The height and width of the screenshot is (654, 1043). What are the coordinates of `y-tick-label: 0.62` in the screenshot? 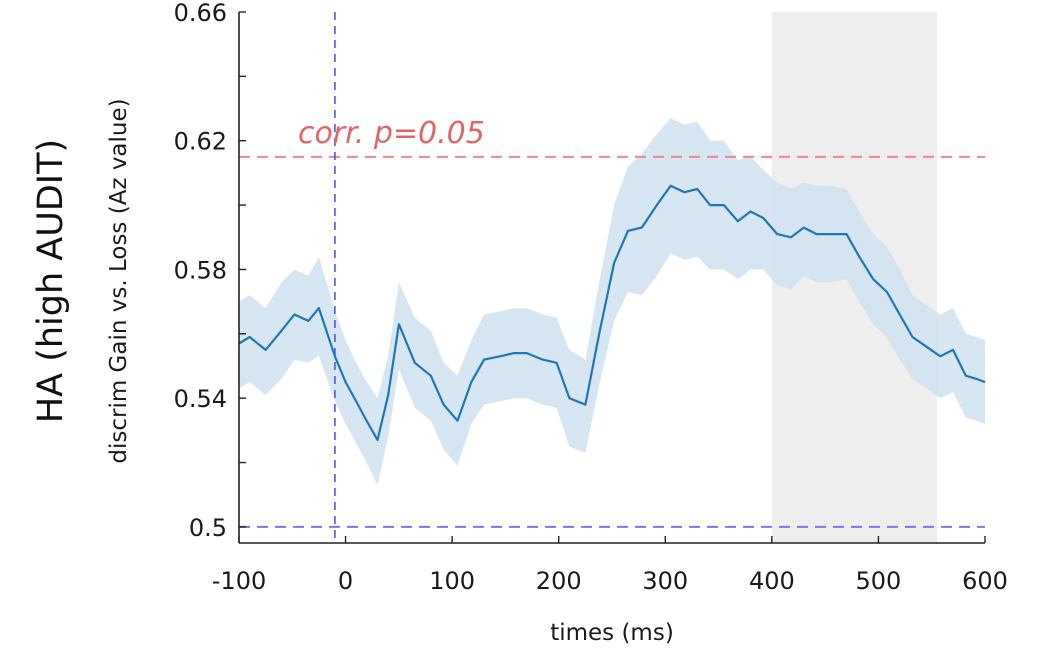 It's located at (200, 142).